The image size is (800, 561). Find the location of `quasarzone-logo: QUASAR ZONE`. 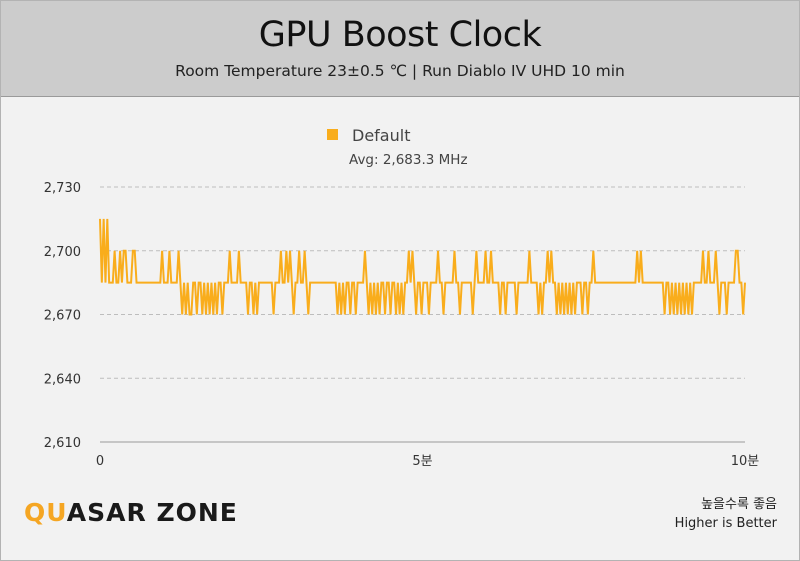

quasarzone-logo: QUASAR ZONE is located at coordinates (131, 512).